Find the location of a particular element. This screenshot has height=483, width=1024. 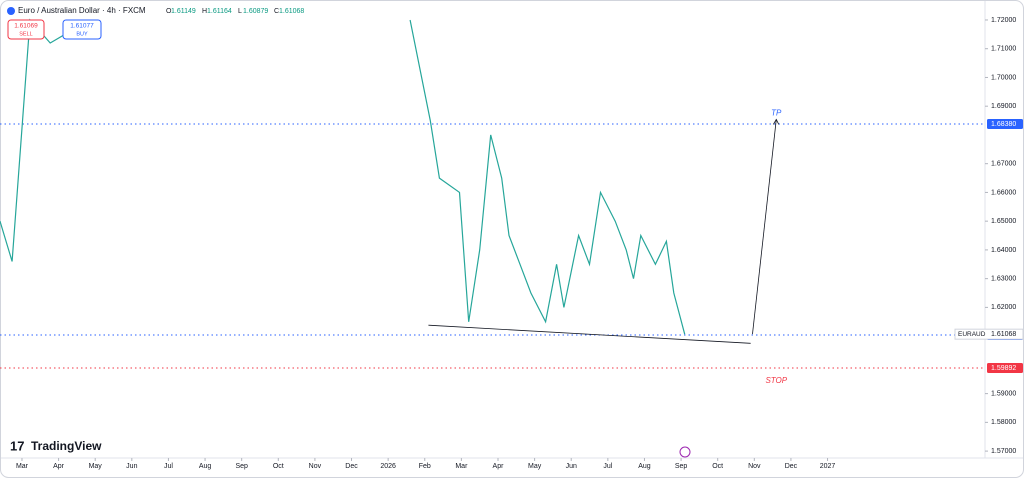

y-tick-label: 1.71000 is located at coordinates (1003, 49).